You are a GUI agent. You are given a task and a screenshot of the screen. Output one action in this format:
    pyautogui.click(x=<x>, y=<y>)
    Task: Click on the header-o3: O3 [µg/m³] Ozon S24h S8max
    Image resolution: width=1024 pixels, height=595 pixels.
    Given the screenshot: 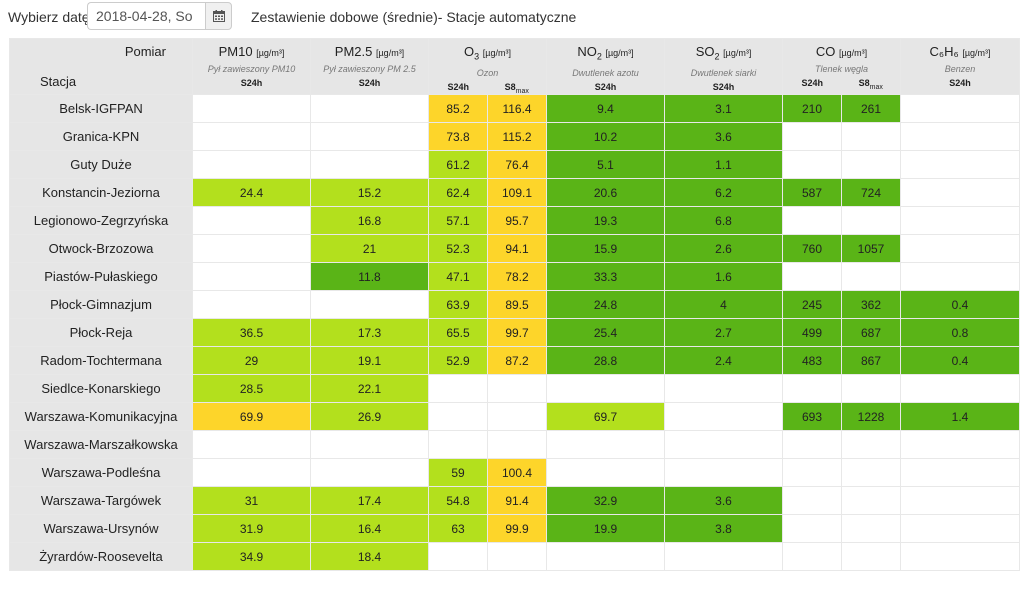 What is the action you would take?
    pyautogui.click(x=487, y=66)
    